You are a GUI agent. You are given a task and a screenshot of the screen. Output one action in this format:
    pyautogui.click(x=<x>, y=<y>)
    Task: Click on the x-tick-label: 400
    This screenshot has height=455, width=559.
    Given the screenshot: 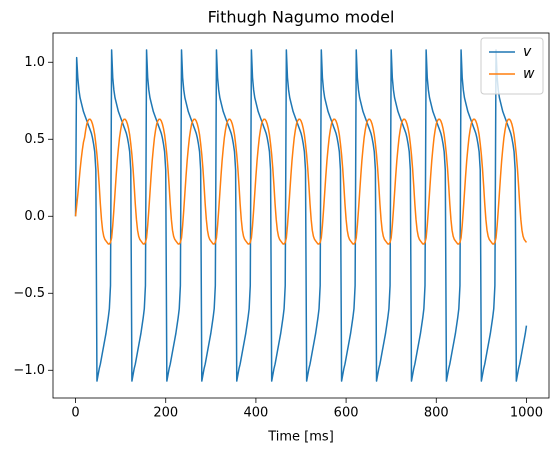 What is the action you would take?
    pyautogui.click(x=255, y=413)
    